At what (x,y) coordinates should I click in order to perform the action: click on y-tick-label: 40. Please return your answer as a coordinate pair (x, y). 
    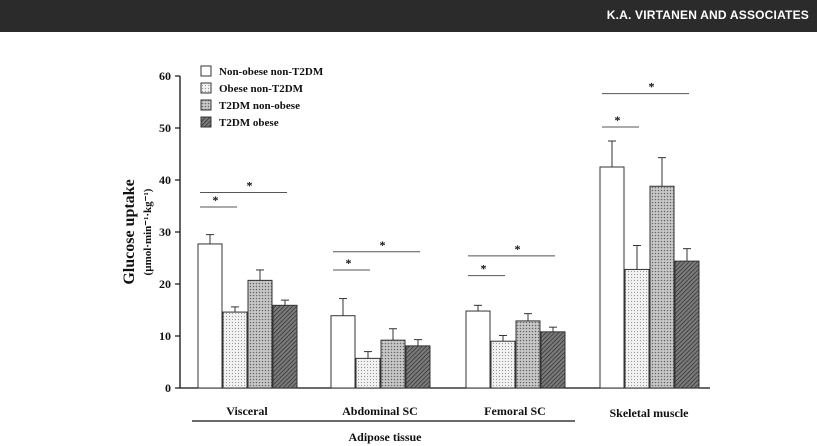
    Looking at the image, I should click on (165, 180).